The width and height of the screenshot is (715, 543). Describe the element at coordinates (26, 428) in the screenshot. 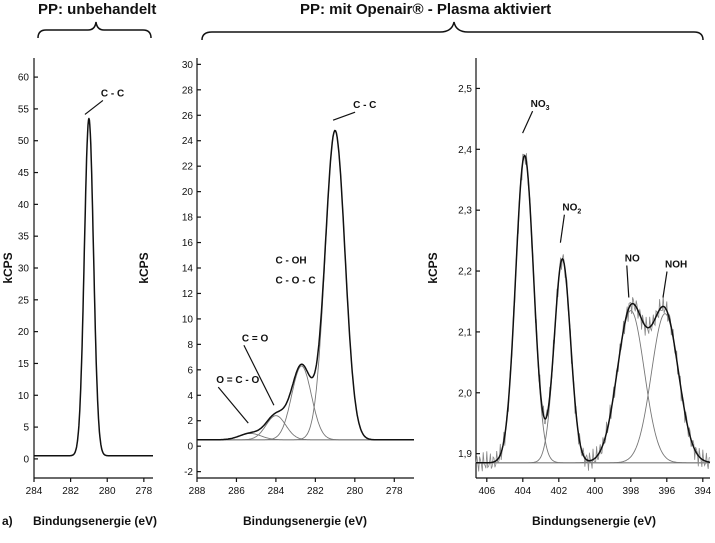

I see `y-tick-label: 5` at that location.